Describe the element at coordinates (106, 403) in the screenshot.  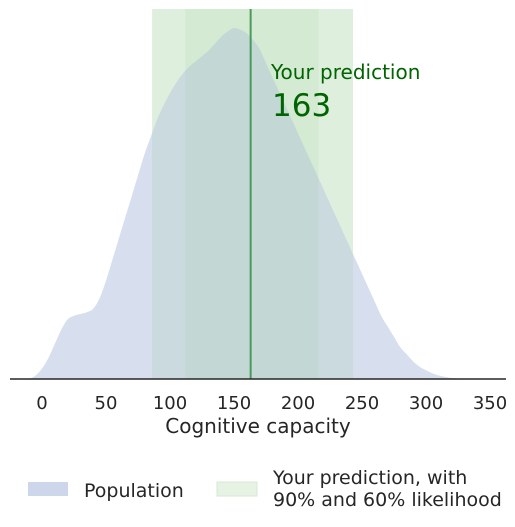
I see `x-tick-label: 50` at that location.